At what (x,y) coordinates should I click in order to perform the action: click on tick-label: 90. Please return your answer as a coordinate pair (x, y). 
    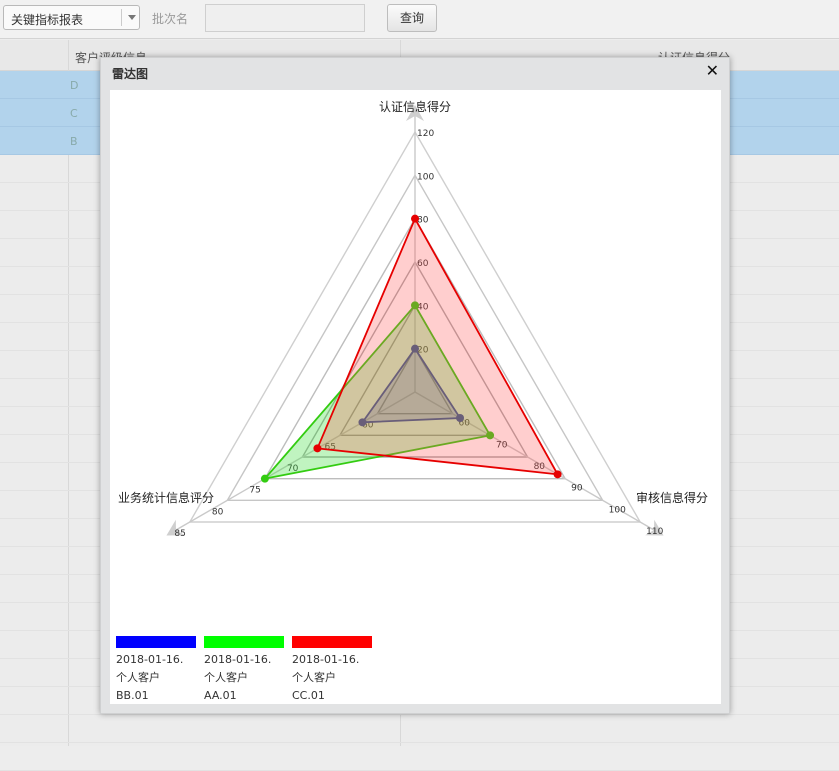
    Looking at the image, I should click on (577, 489).